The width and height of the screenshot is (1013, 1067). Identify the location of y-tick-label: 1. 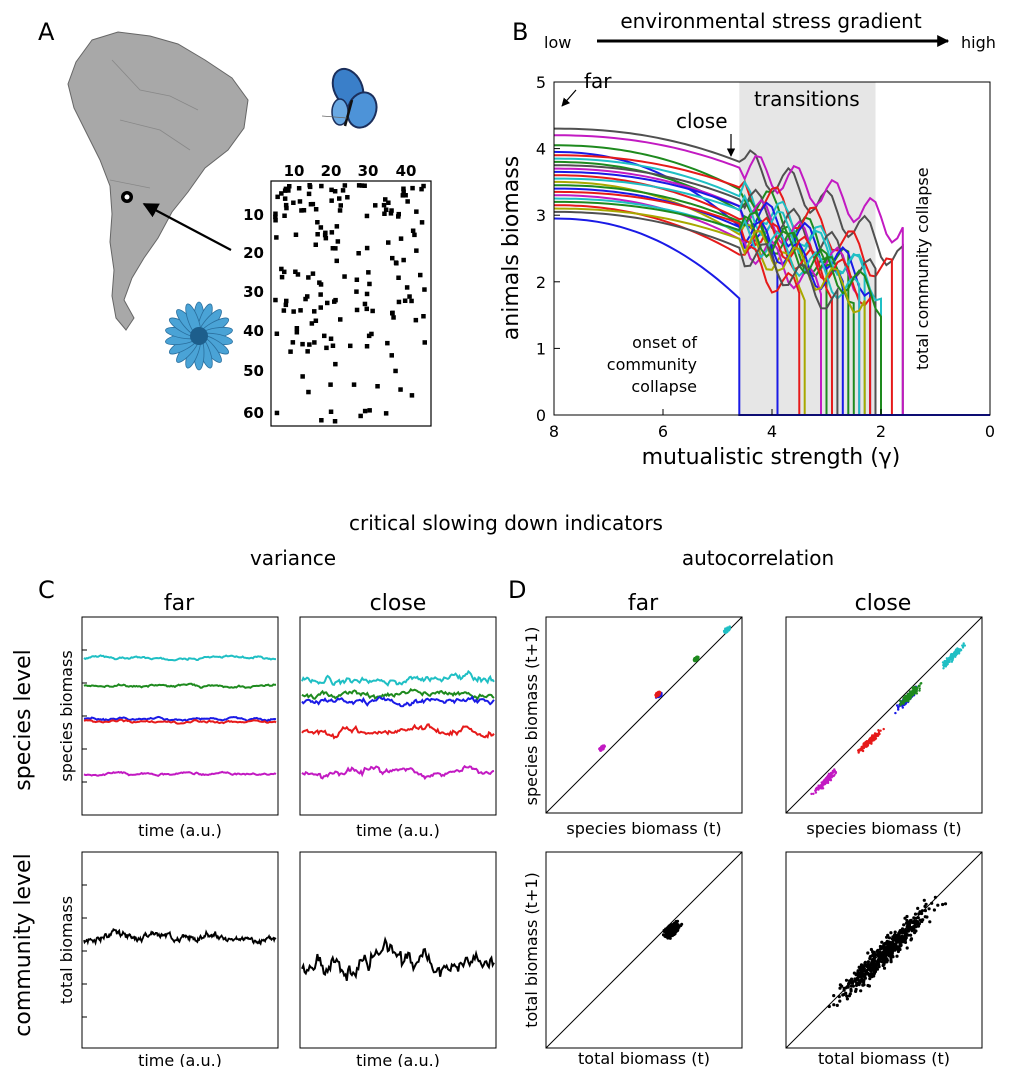
(541, 348).